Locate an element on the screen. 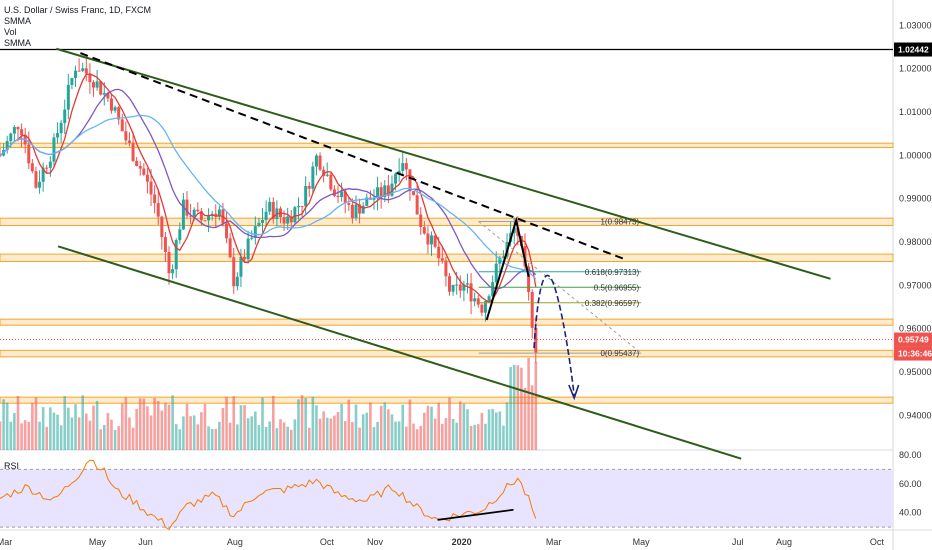 The height and width of the screenshot is (550, 932). indicator-vol: Vol is located at coordinates (10, 32).